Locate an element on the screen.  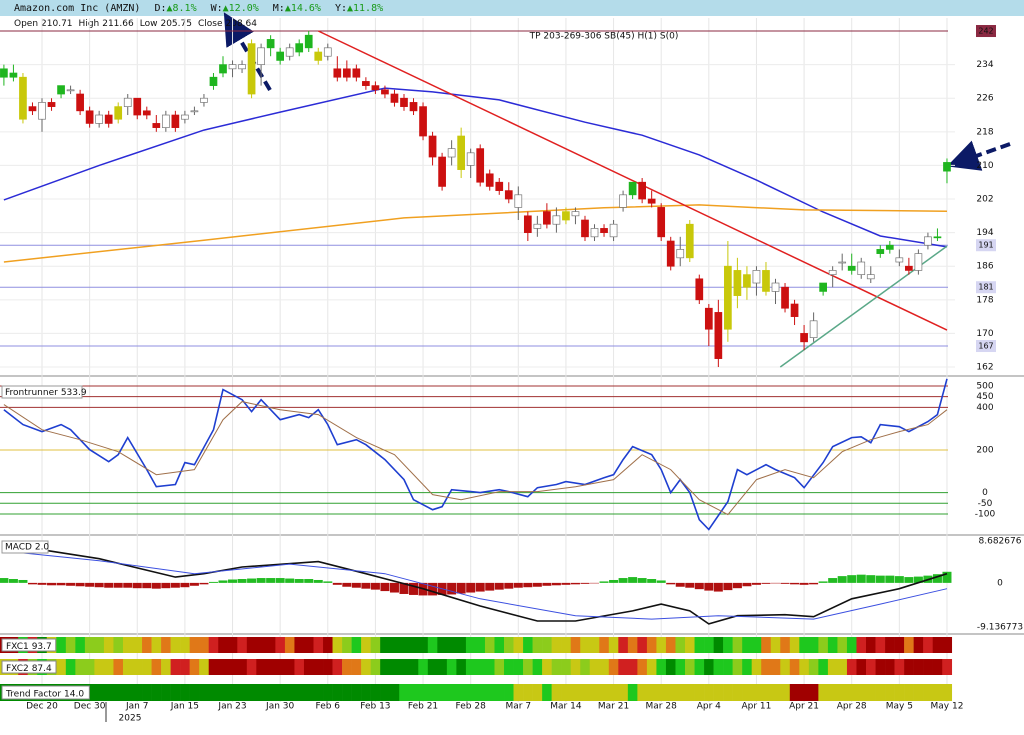
strip-label-box is located at coordinates (29, 667).